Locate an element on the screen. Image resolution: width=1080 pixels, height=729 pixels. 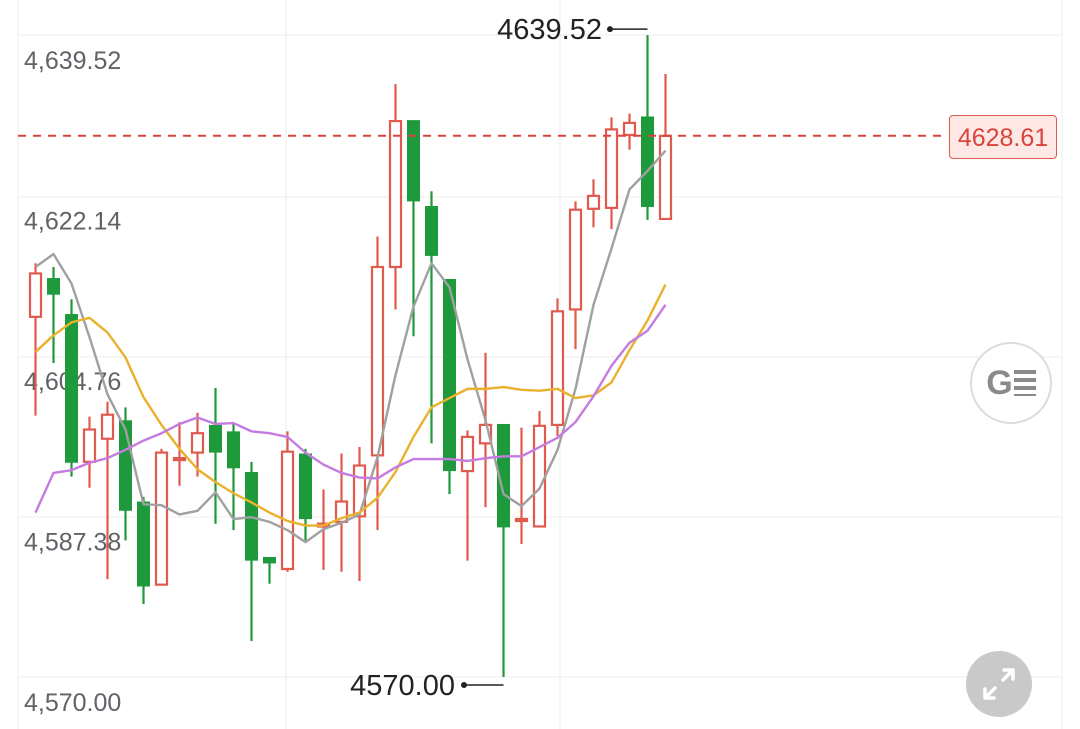
min-price-marker: 4570.00 is located at coordinates (427, 686).